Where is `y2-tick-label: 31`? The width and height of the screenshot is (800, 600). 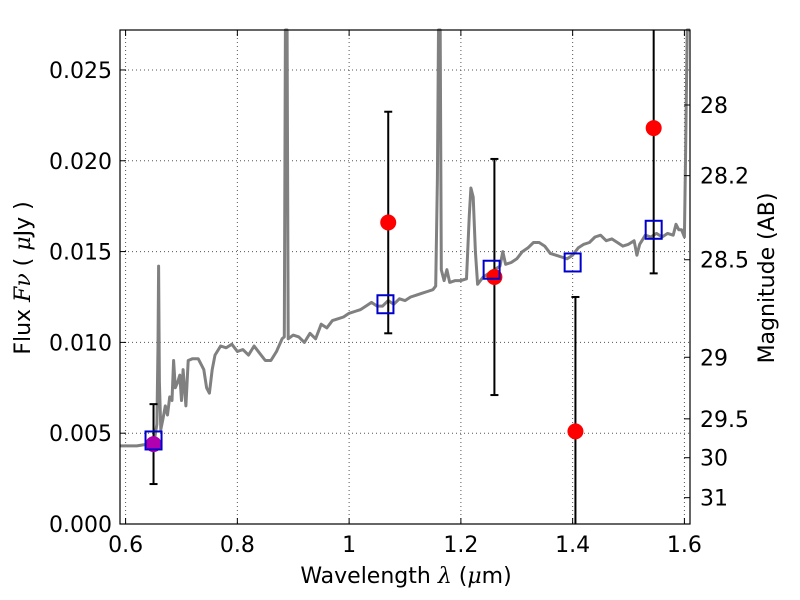
y2-tick-label: 31 is located at coordinates (714, 499).